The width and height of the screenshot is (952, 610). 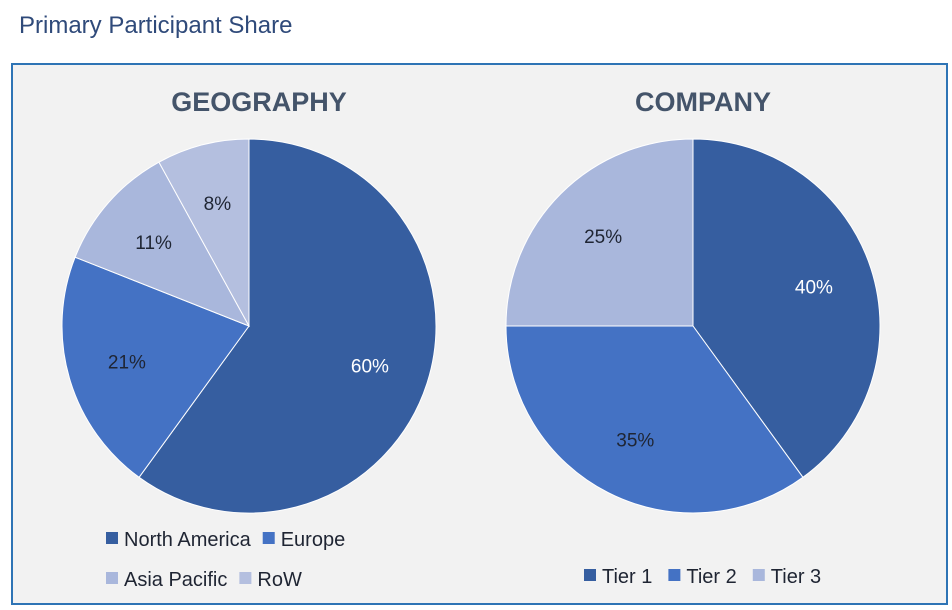 What do you see at coordinates (635, 440) in the screenshot?
I see `data-label-tier-2: 35%` at bounding box center [635, 440].